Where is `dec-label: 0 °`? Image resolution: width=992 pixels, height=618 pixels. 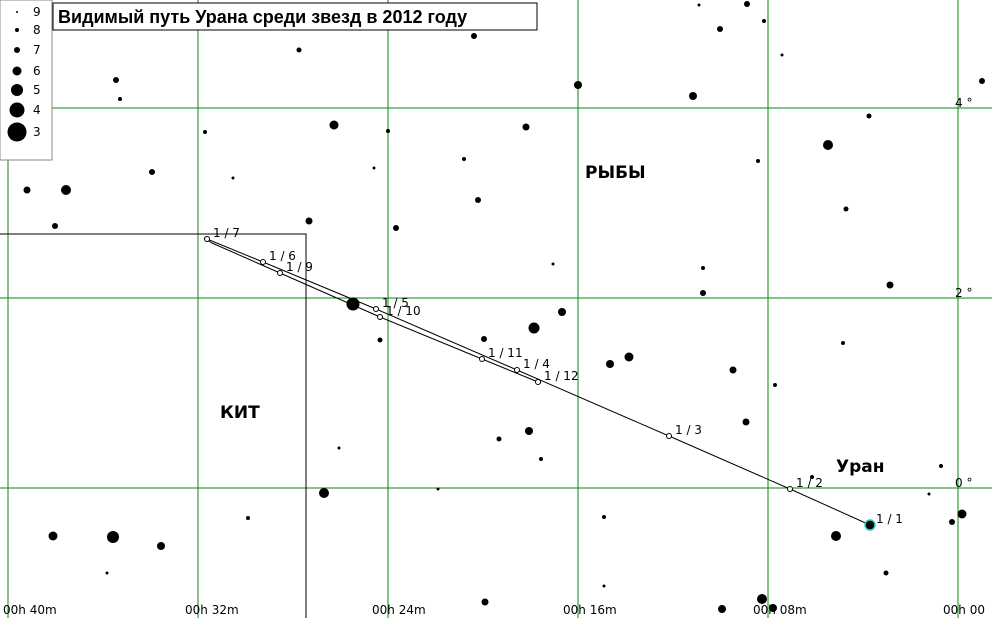 dec-label: 0 ° is located at coordinates (963, 483).